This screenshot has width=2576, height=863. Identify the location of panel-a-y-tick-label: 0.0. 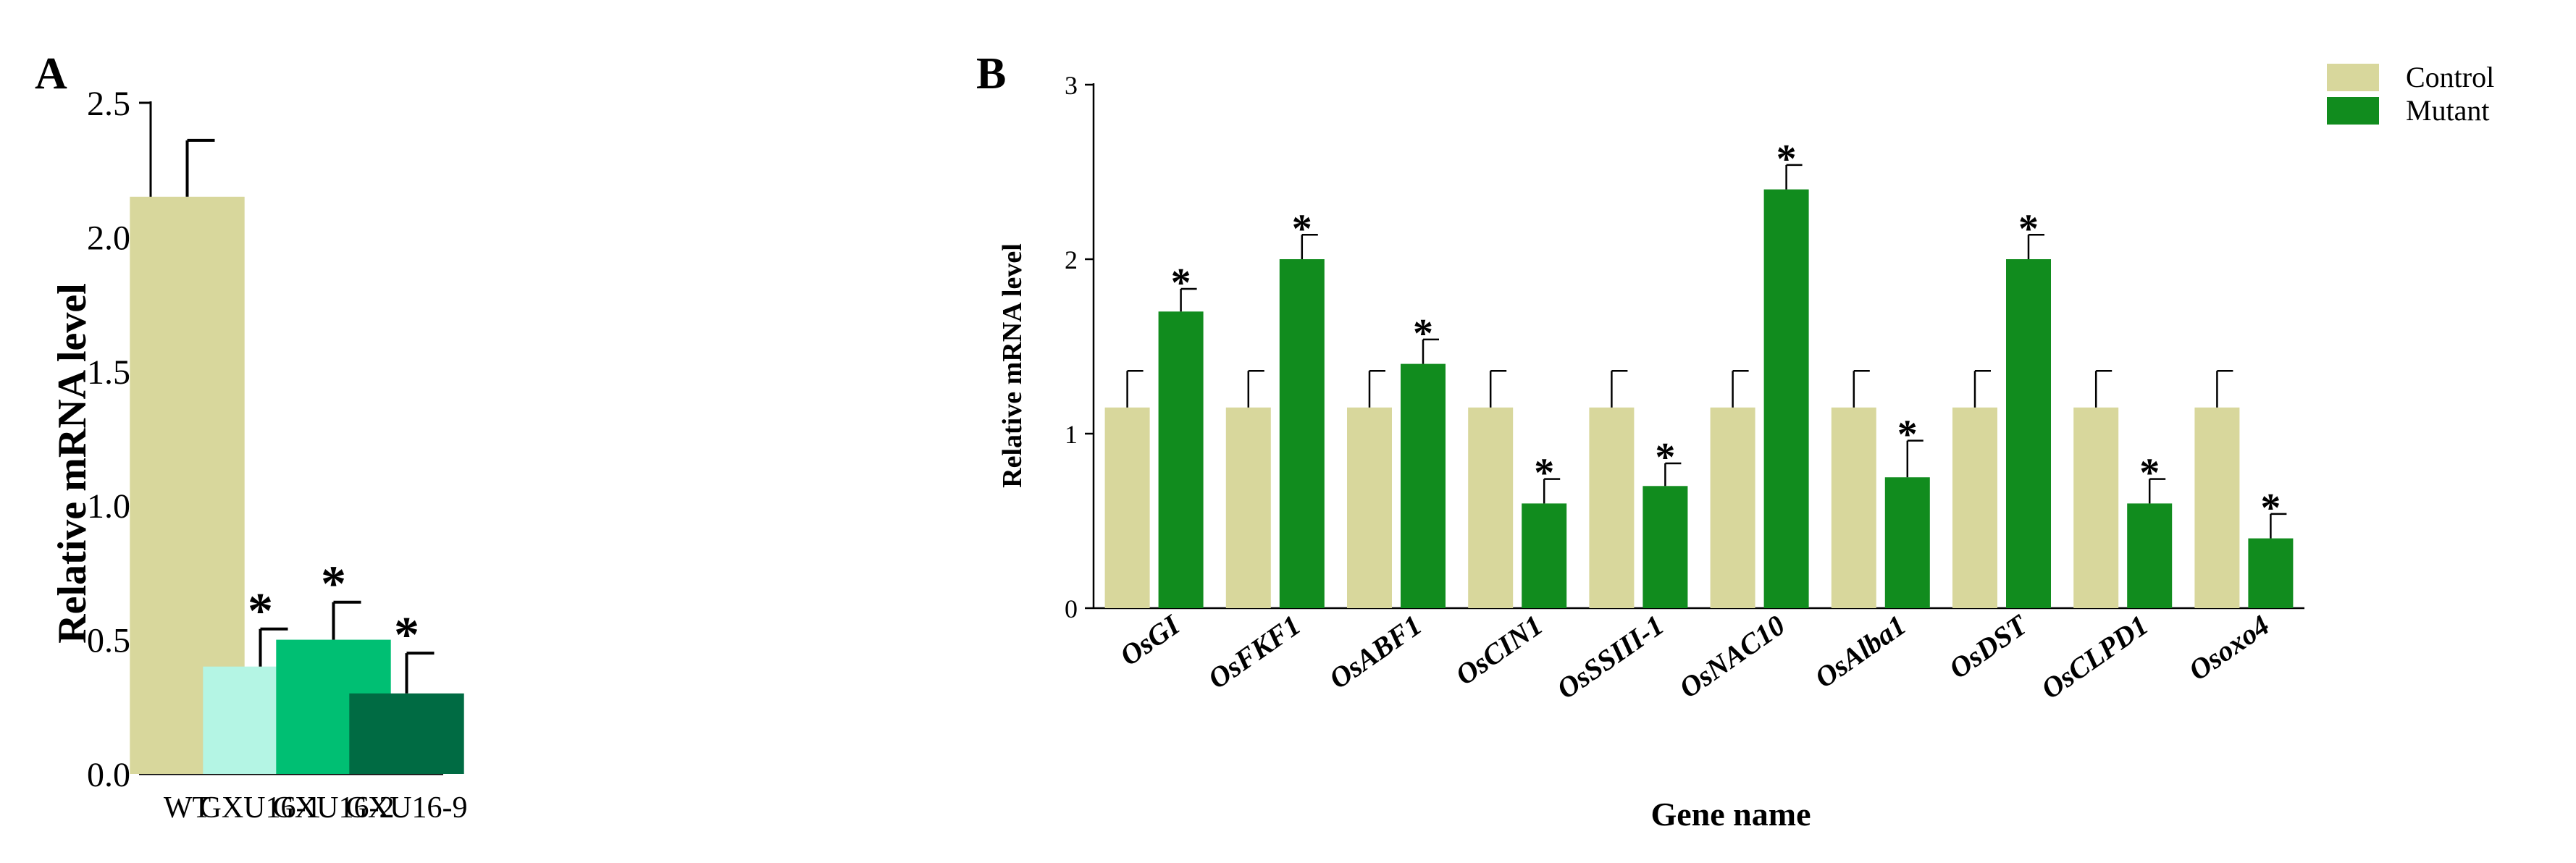
(108, 775).